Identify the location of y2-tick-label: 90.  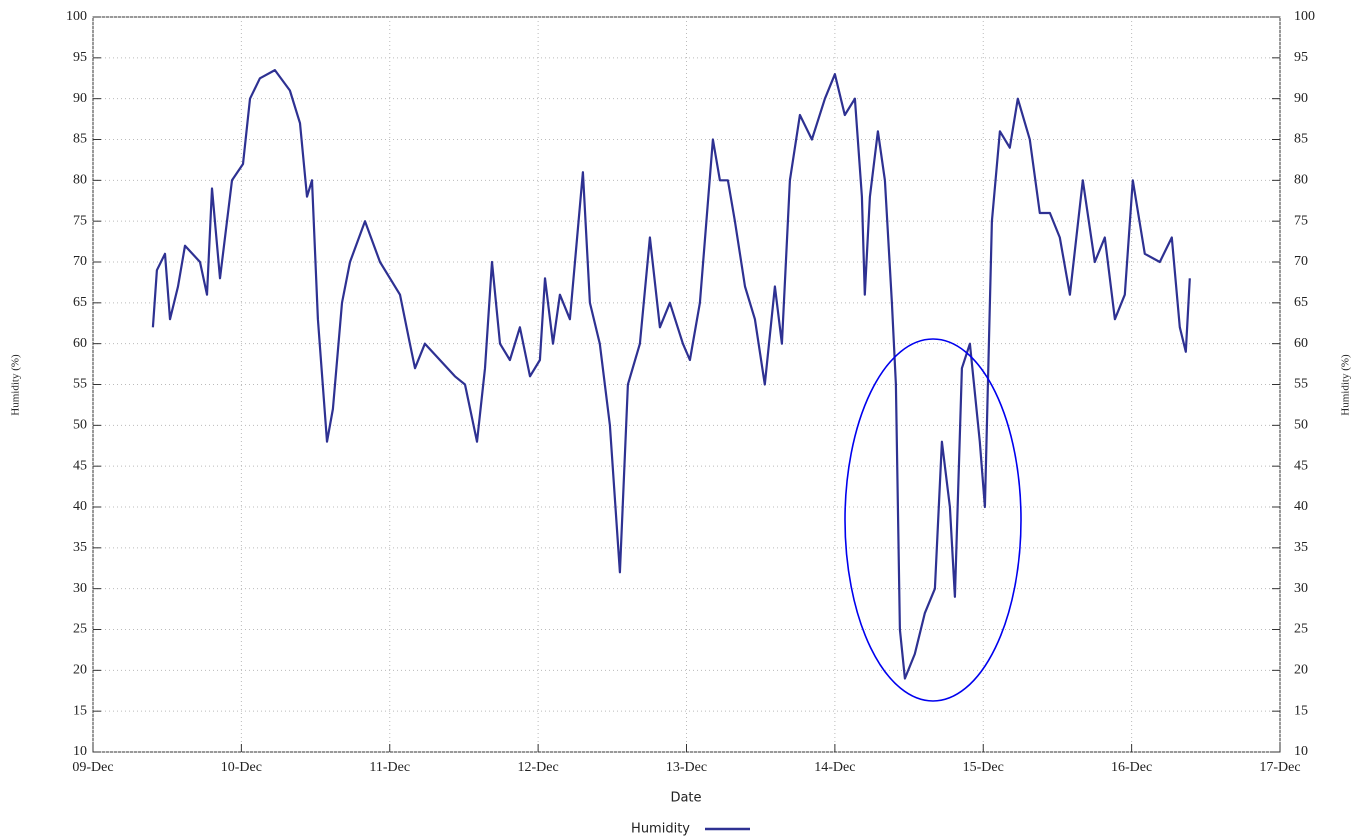
(1301, 98).